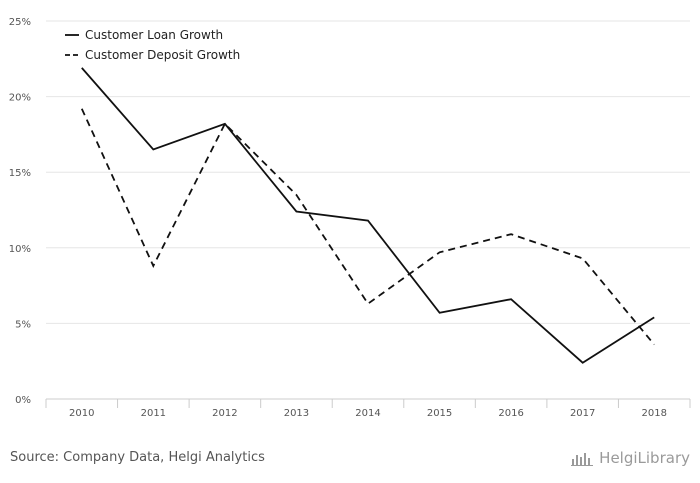 The width and height of the screenshot is (700, 483). Describe the element at coordinates (20, 22) in the screenshot. I see `y-tick-label: 25%` at that location.